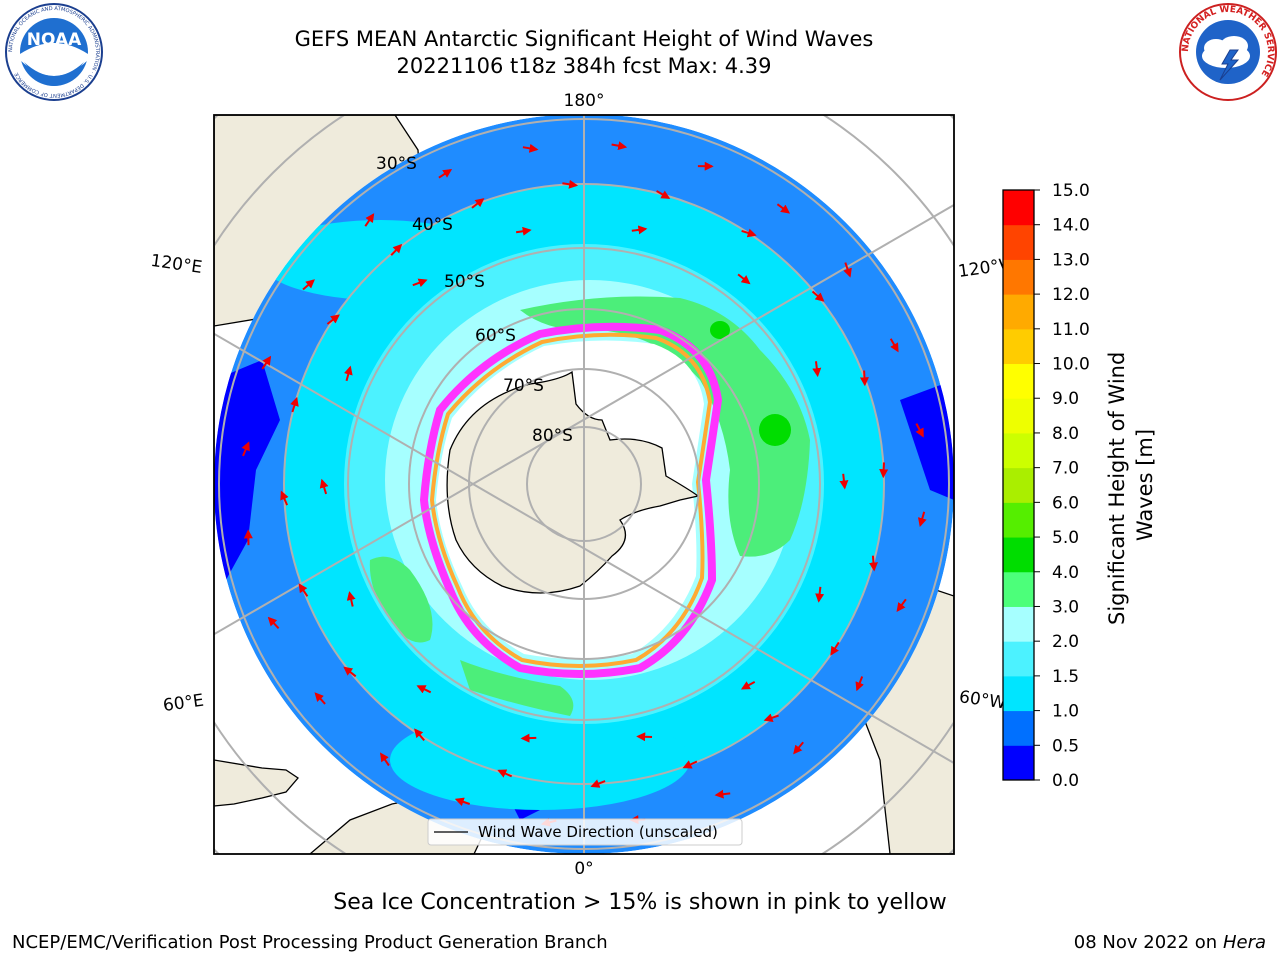  What do you see at coordinates (1065, 607) in the screenshot?
I see `colorbar-tick-label: 3.0` at bounding box center [1065, 607].